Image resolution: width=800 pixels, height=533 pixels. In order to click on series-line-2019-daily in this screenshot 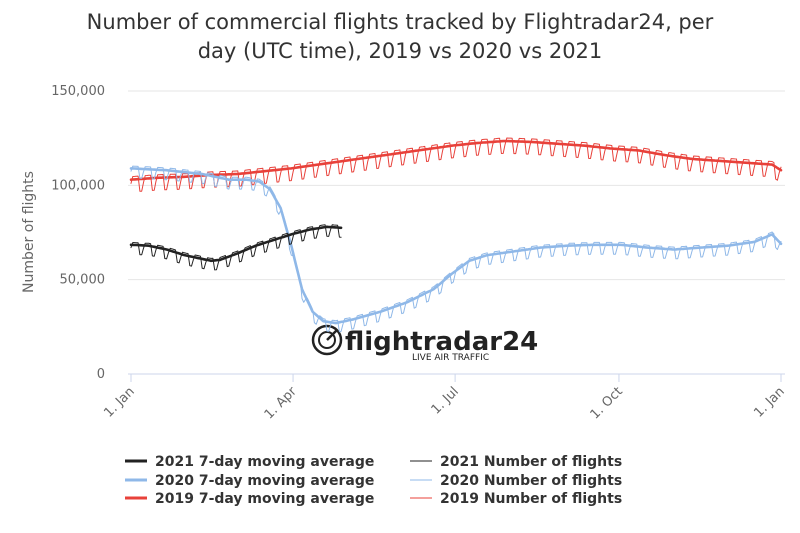, I will do `click(456, 164)`.